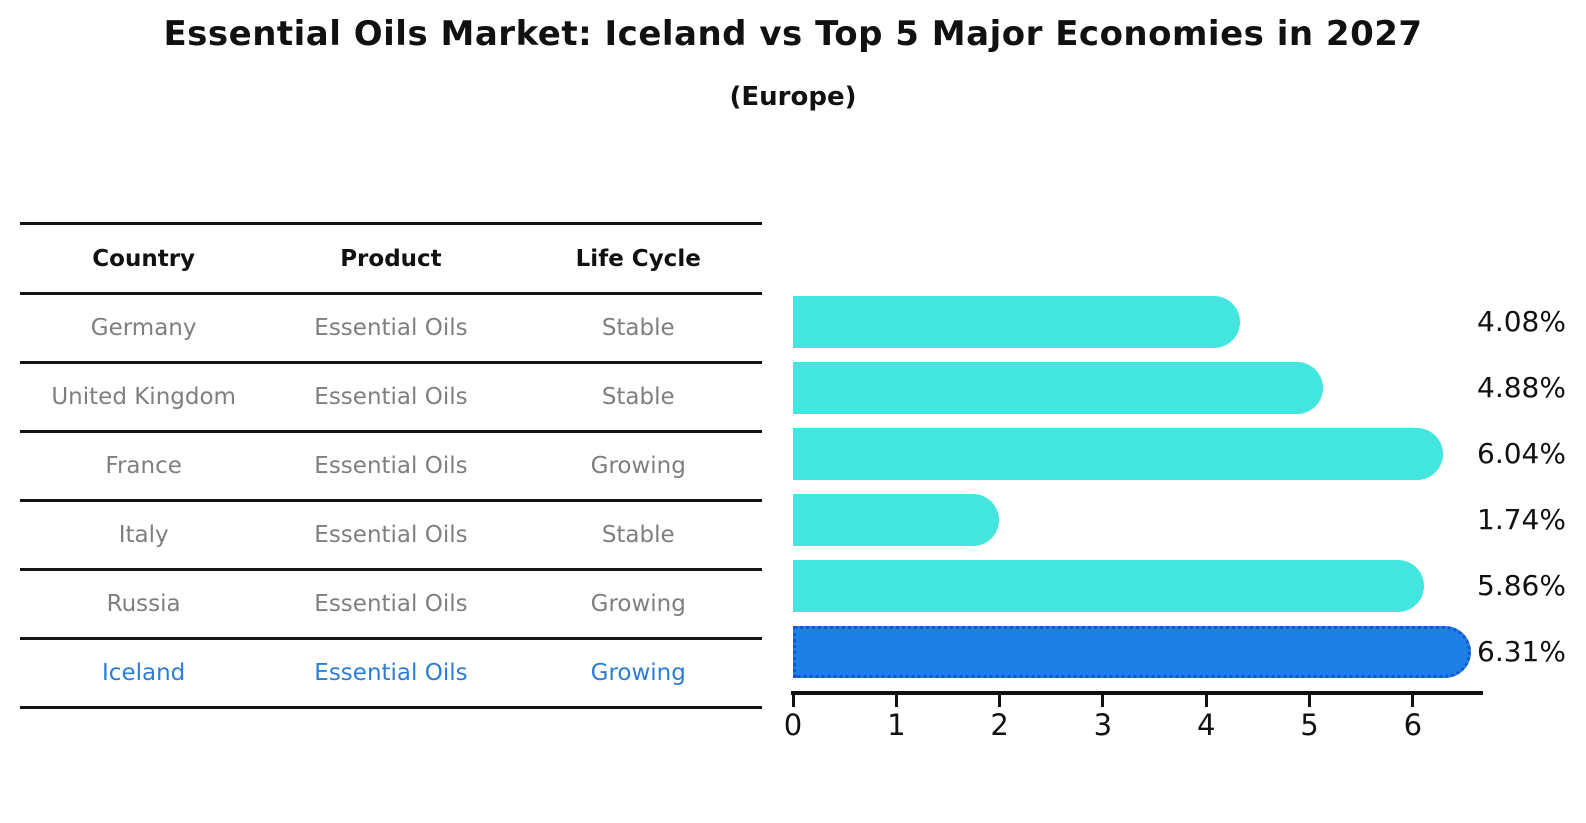 This screenshot has width=1586, height=823. I want to click on x-tick-label: 4, so click(1206, 725).